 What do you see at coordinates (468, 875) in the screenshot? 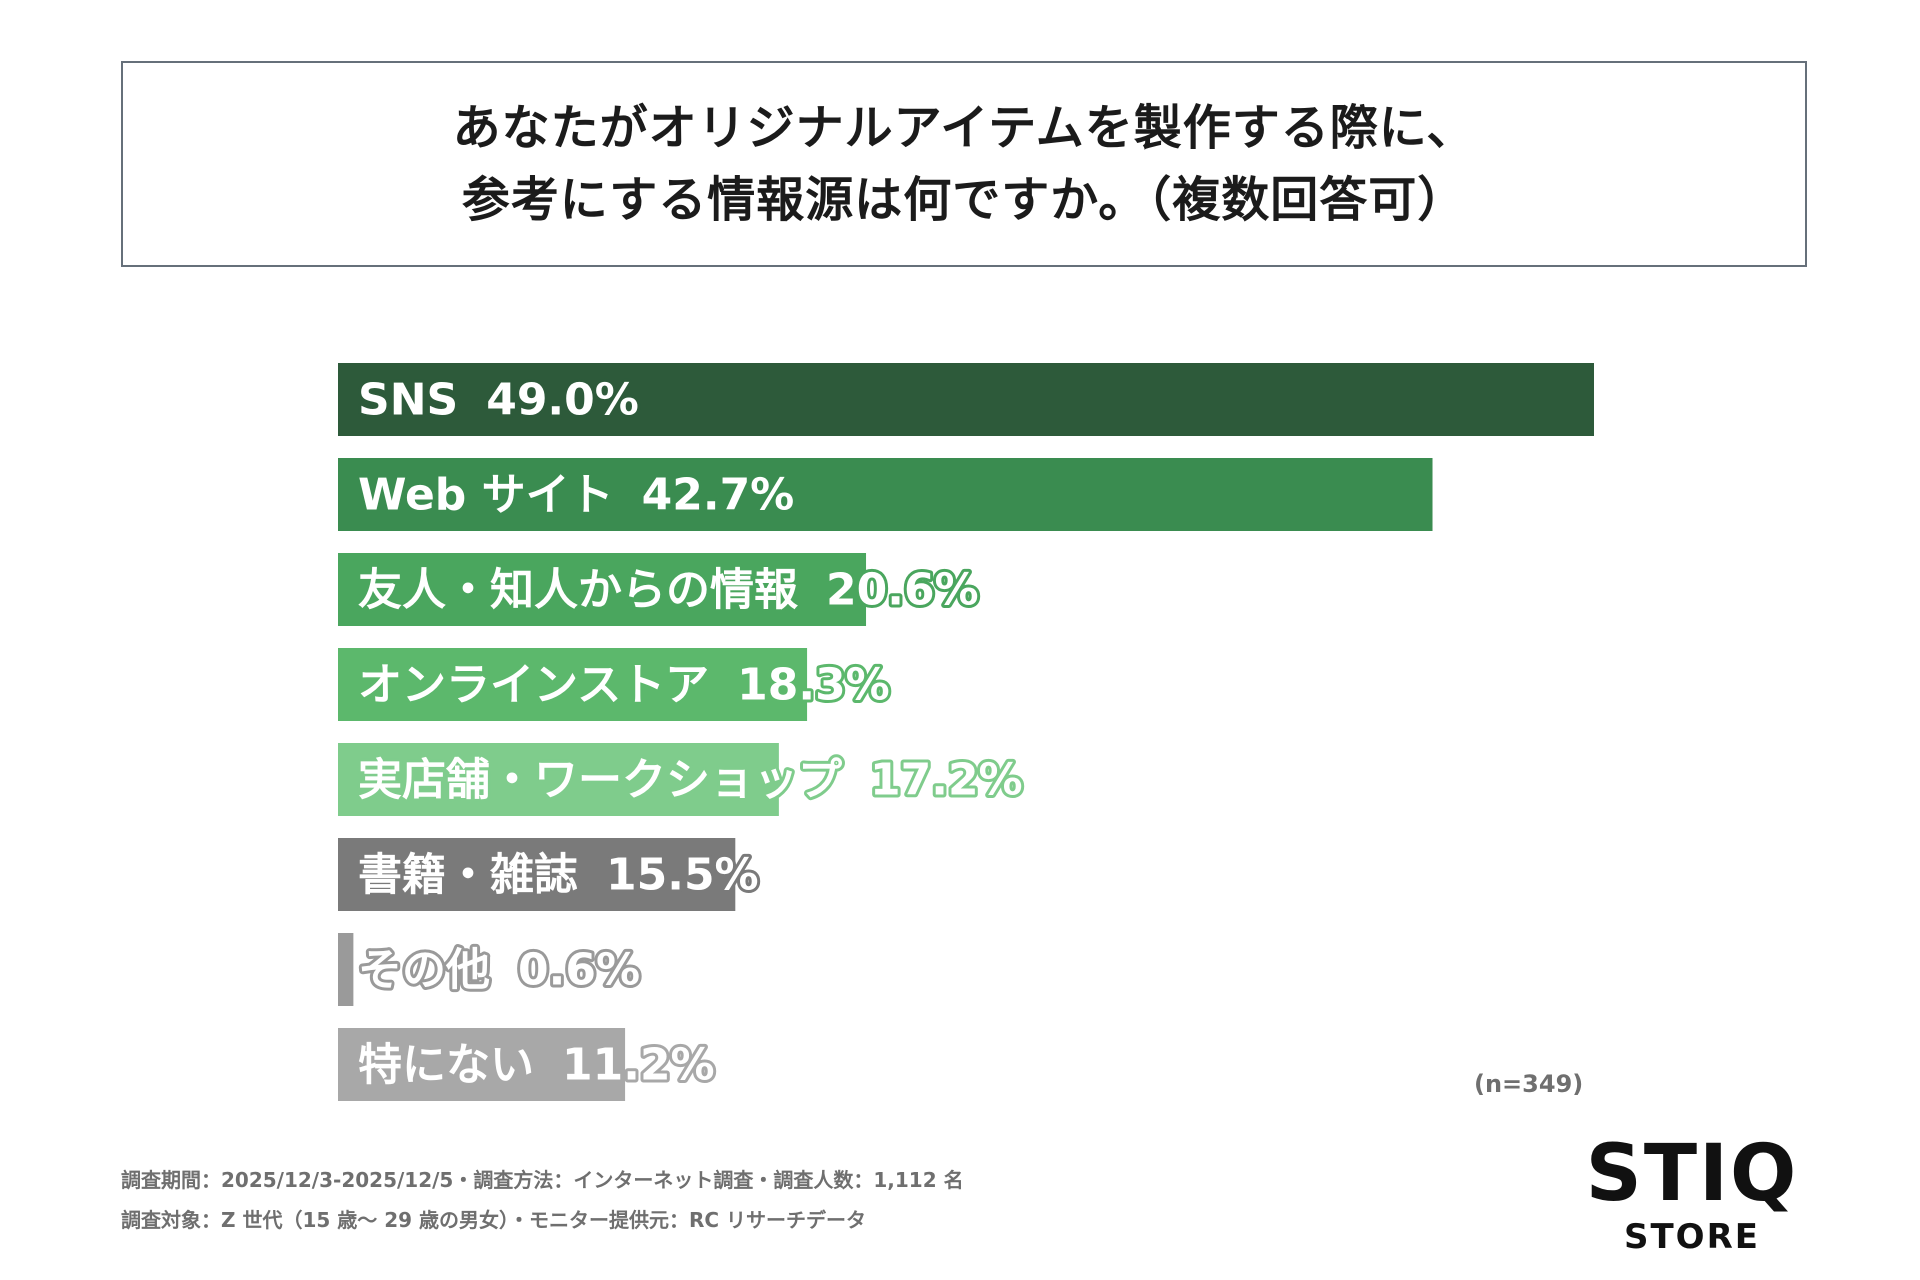
I see `category-label-5: 書籍・雑誌` at bounding box center [468, 875].